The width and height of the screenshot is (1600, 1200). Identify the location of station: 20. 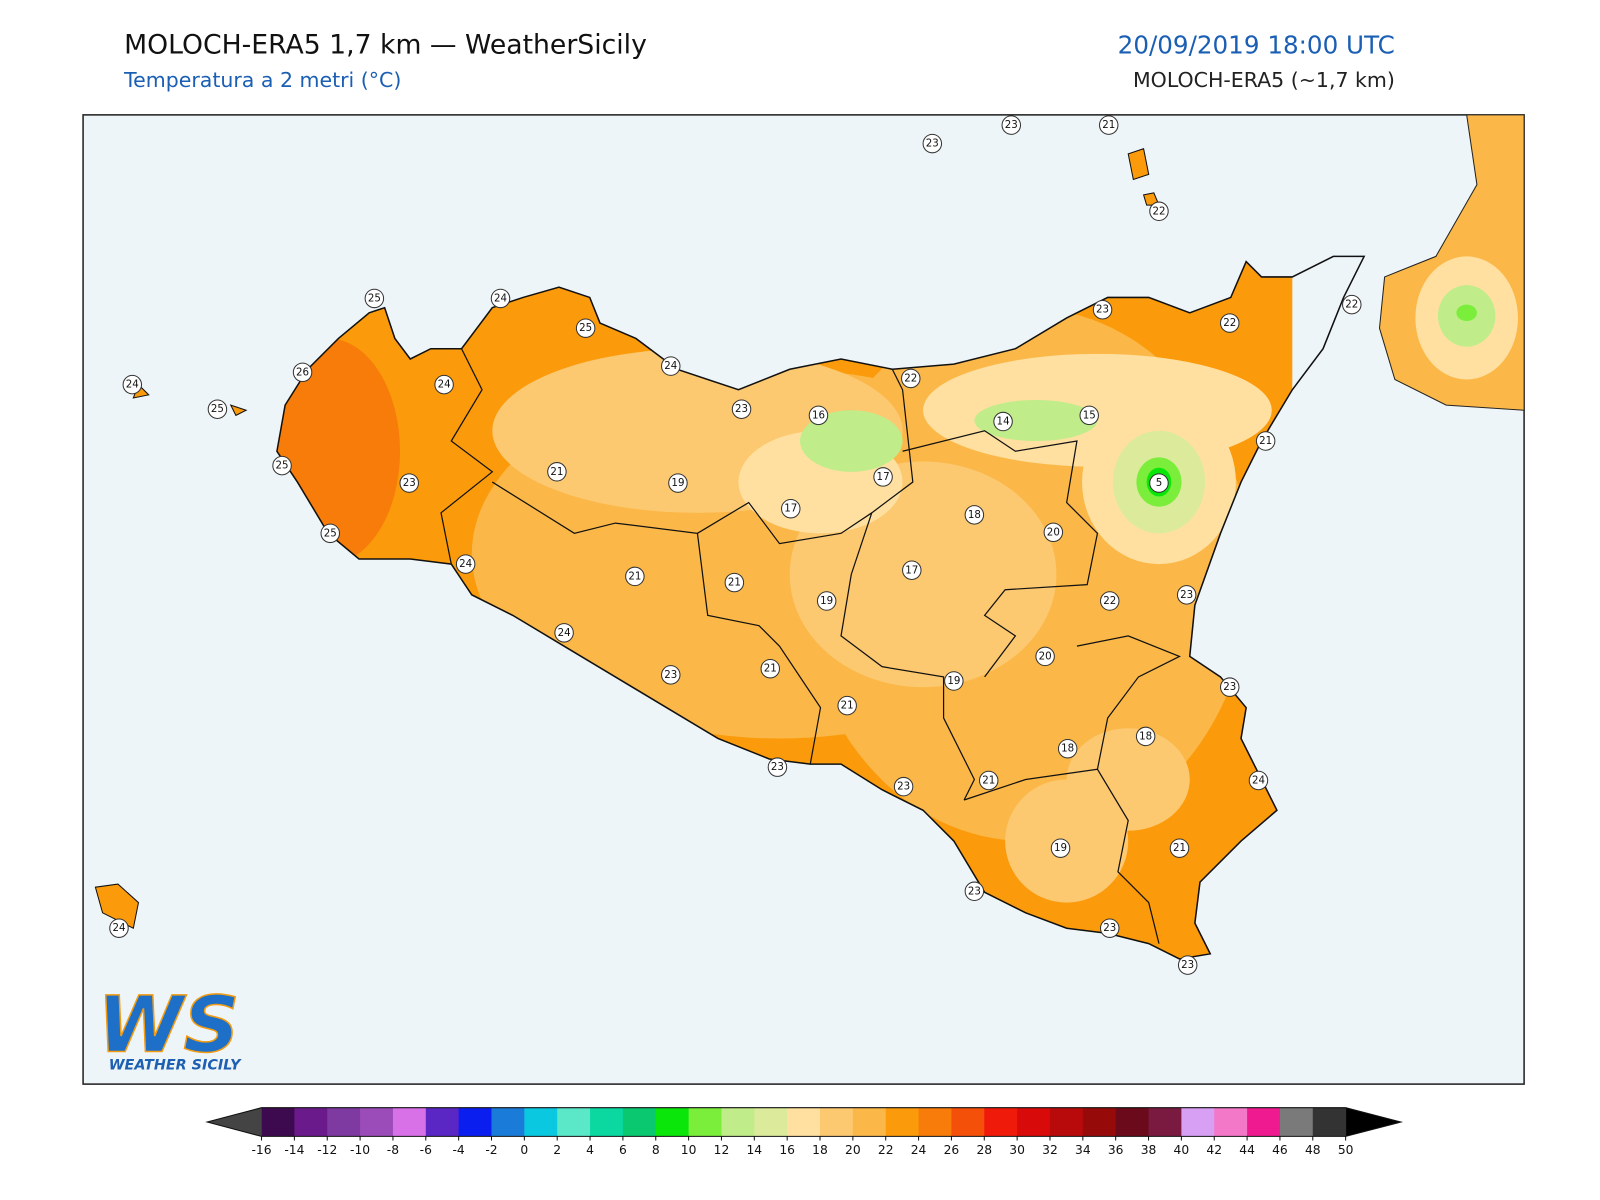
(1045, 656).